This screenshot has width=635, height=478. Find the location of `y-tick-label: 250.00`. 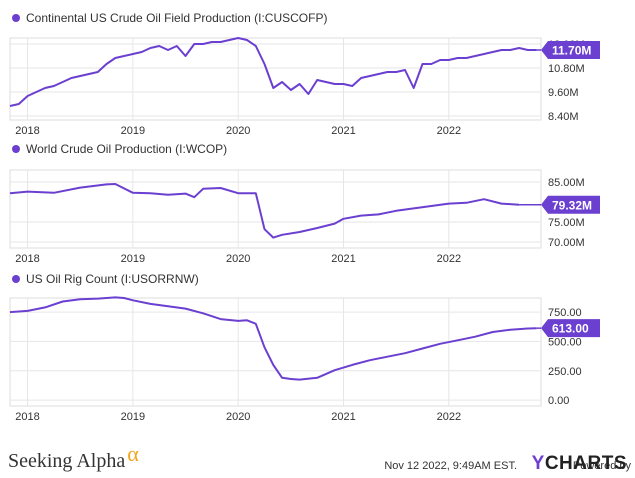

y-tick-label: 250.00 is located at coordinates (565, 372).